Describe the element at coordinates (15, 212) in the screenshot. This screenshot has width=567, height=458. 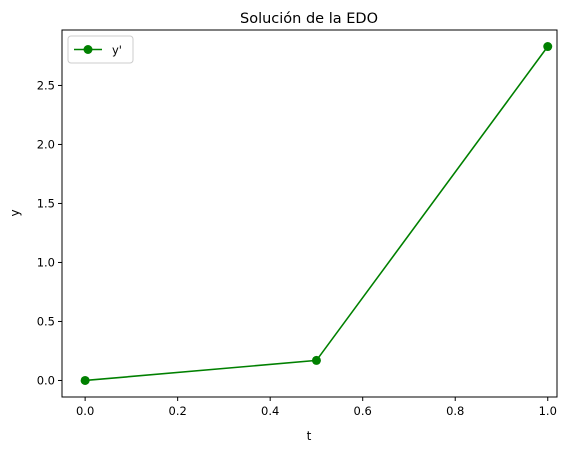
I see `y-axis-label: y` at that location.